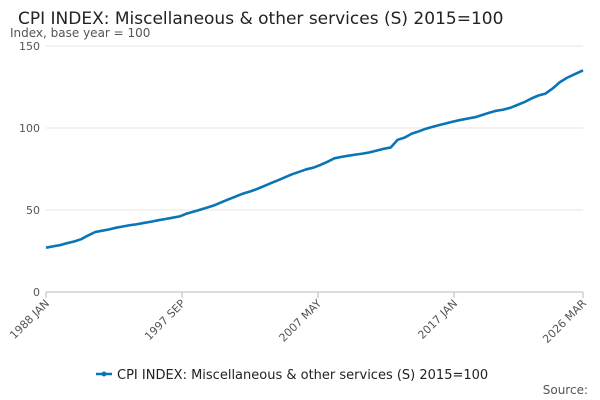 The image size is (600, 400). I want to click on y-tick-label: 100, so click(29, 128).